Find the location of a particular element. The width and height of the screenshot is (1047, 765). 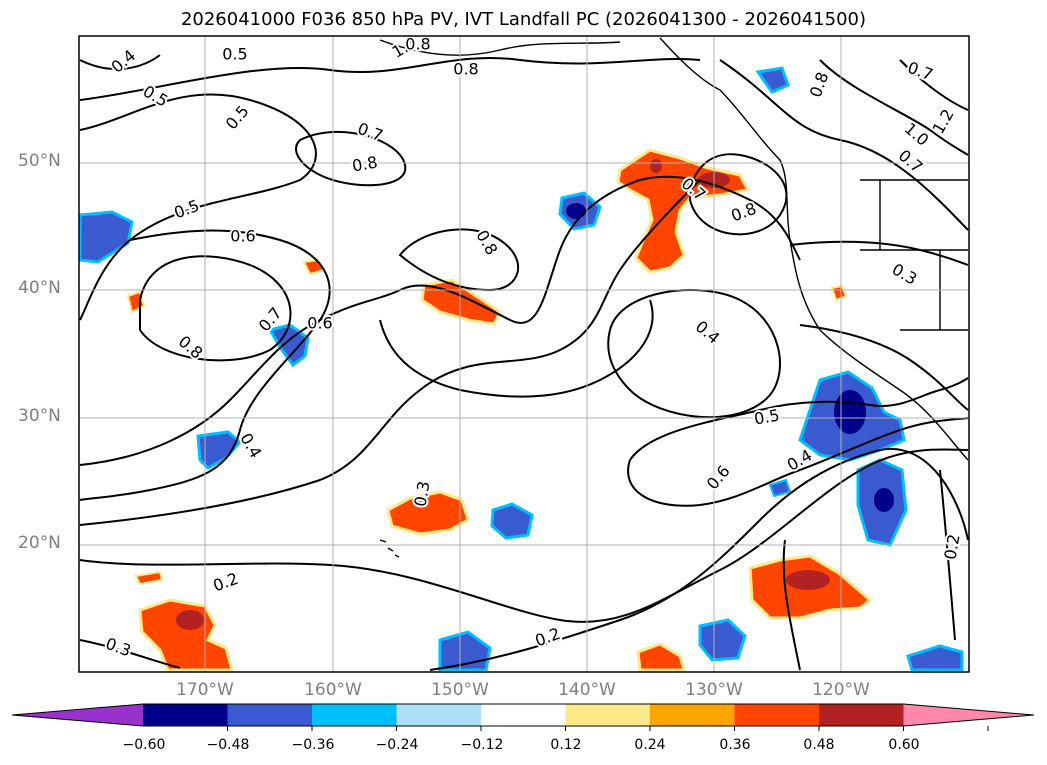

colorbar-label: 0.48 is located at coordinates (819, 745).